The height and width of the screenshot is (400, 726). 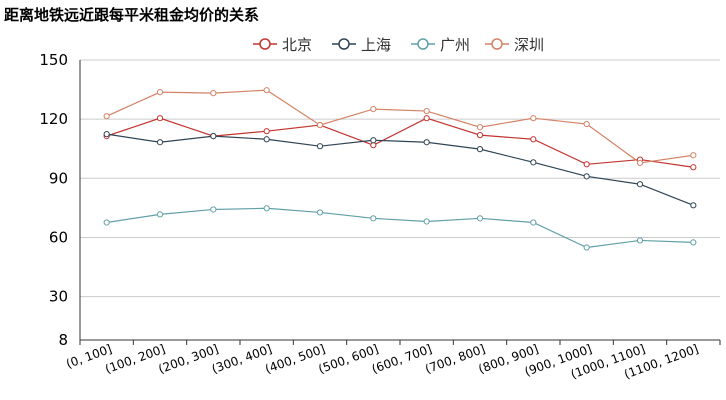 I want to click on series-广州, so click(x=400, y=228).